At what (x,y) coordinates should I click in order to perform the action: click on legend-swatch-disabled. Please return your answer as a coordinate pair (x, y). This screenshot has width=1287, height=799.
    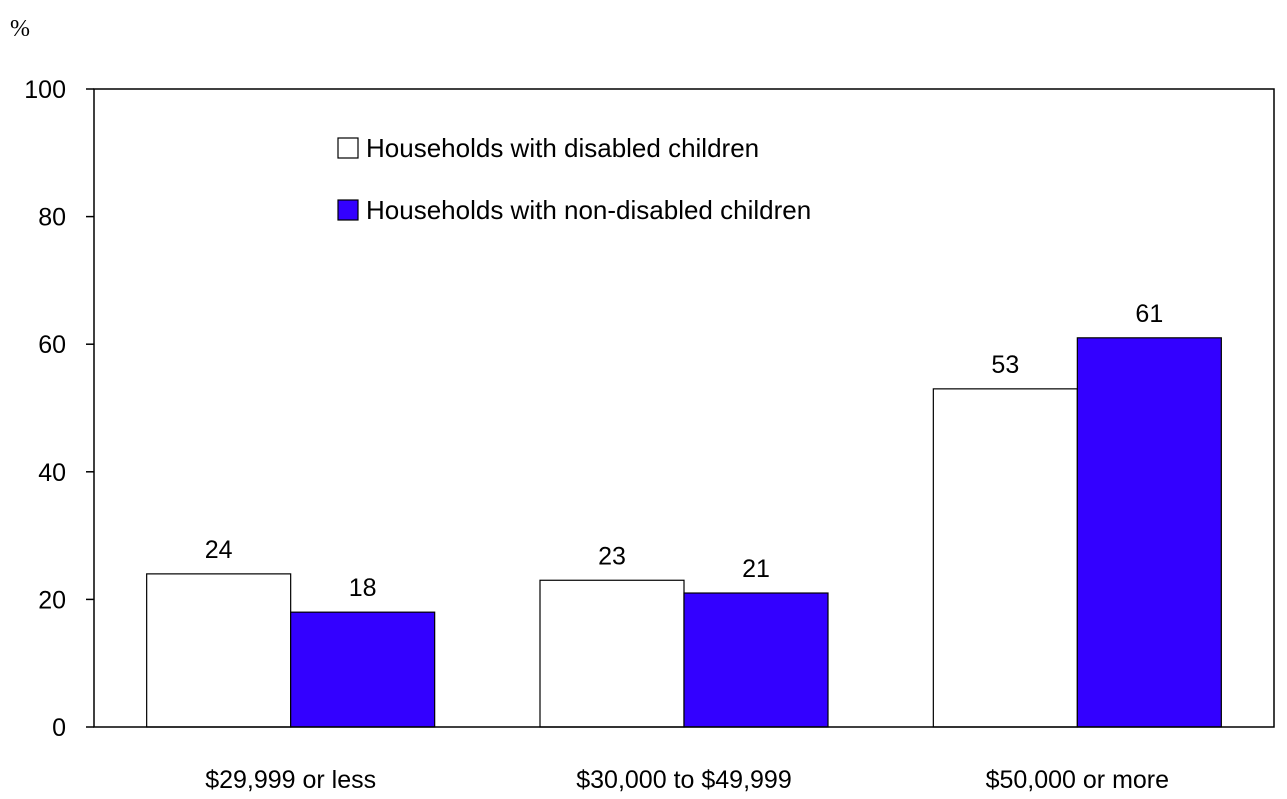
    Looking at the image, I should click on (348, 148).